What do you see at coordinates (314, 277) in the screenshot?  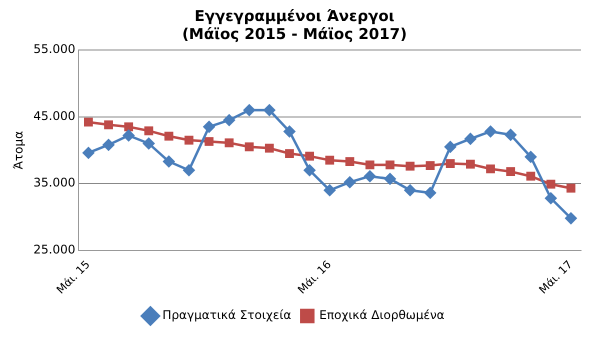 I see `x-tick-label: Μάι. 16` at bounding box center [314, 277].